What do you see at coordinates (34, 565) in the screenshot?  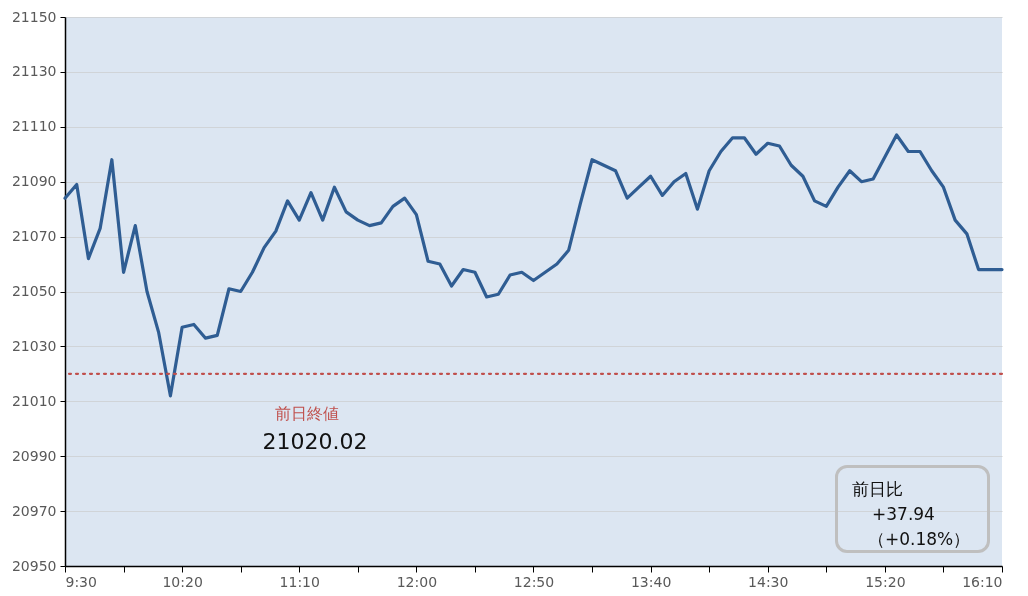 I see `y-tick-label: 20950` at bounding box center [34, 565].